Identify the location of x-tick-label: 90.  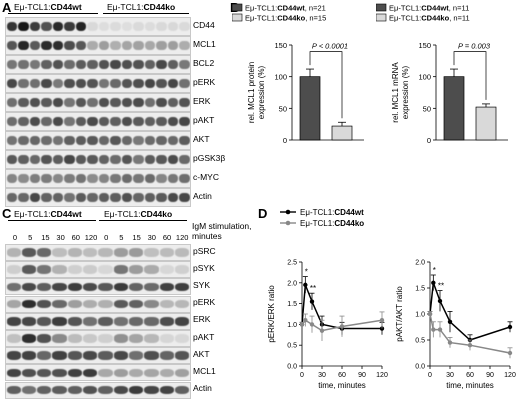
(362, 375).